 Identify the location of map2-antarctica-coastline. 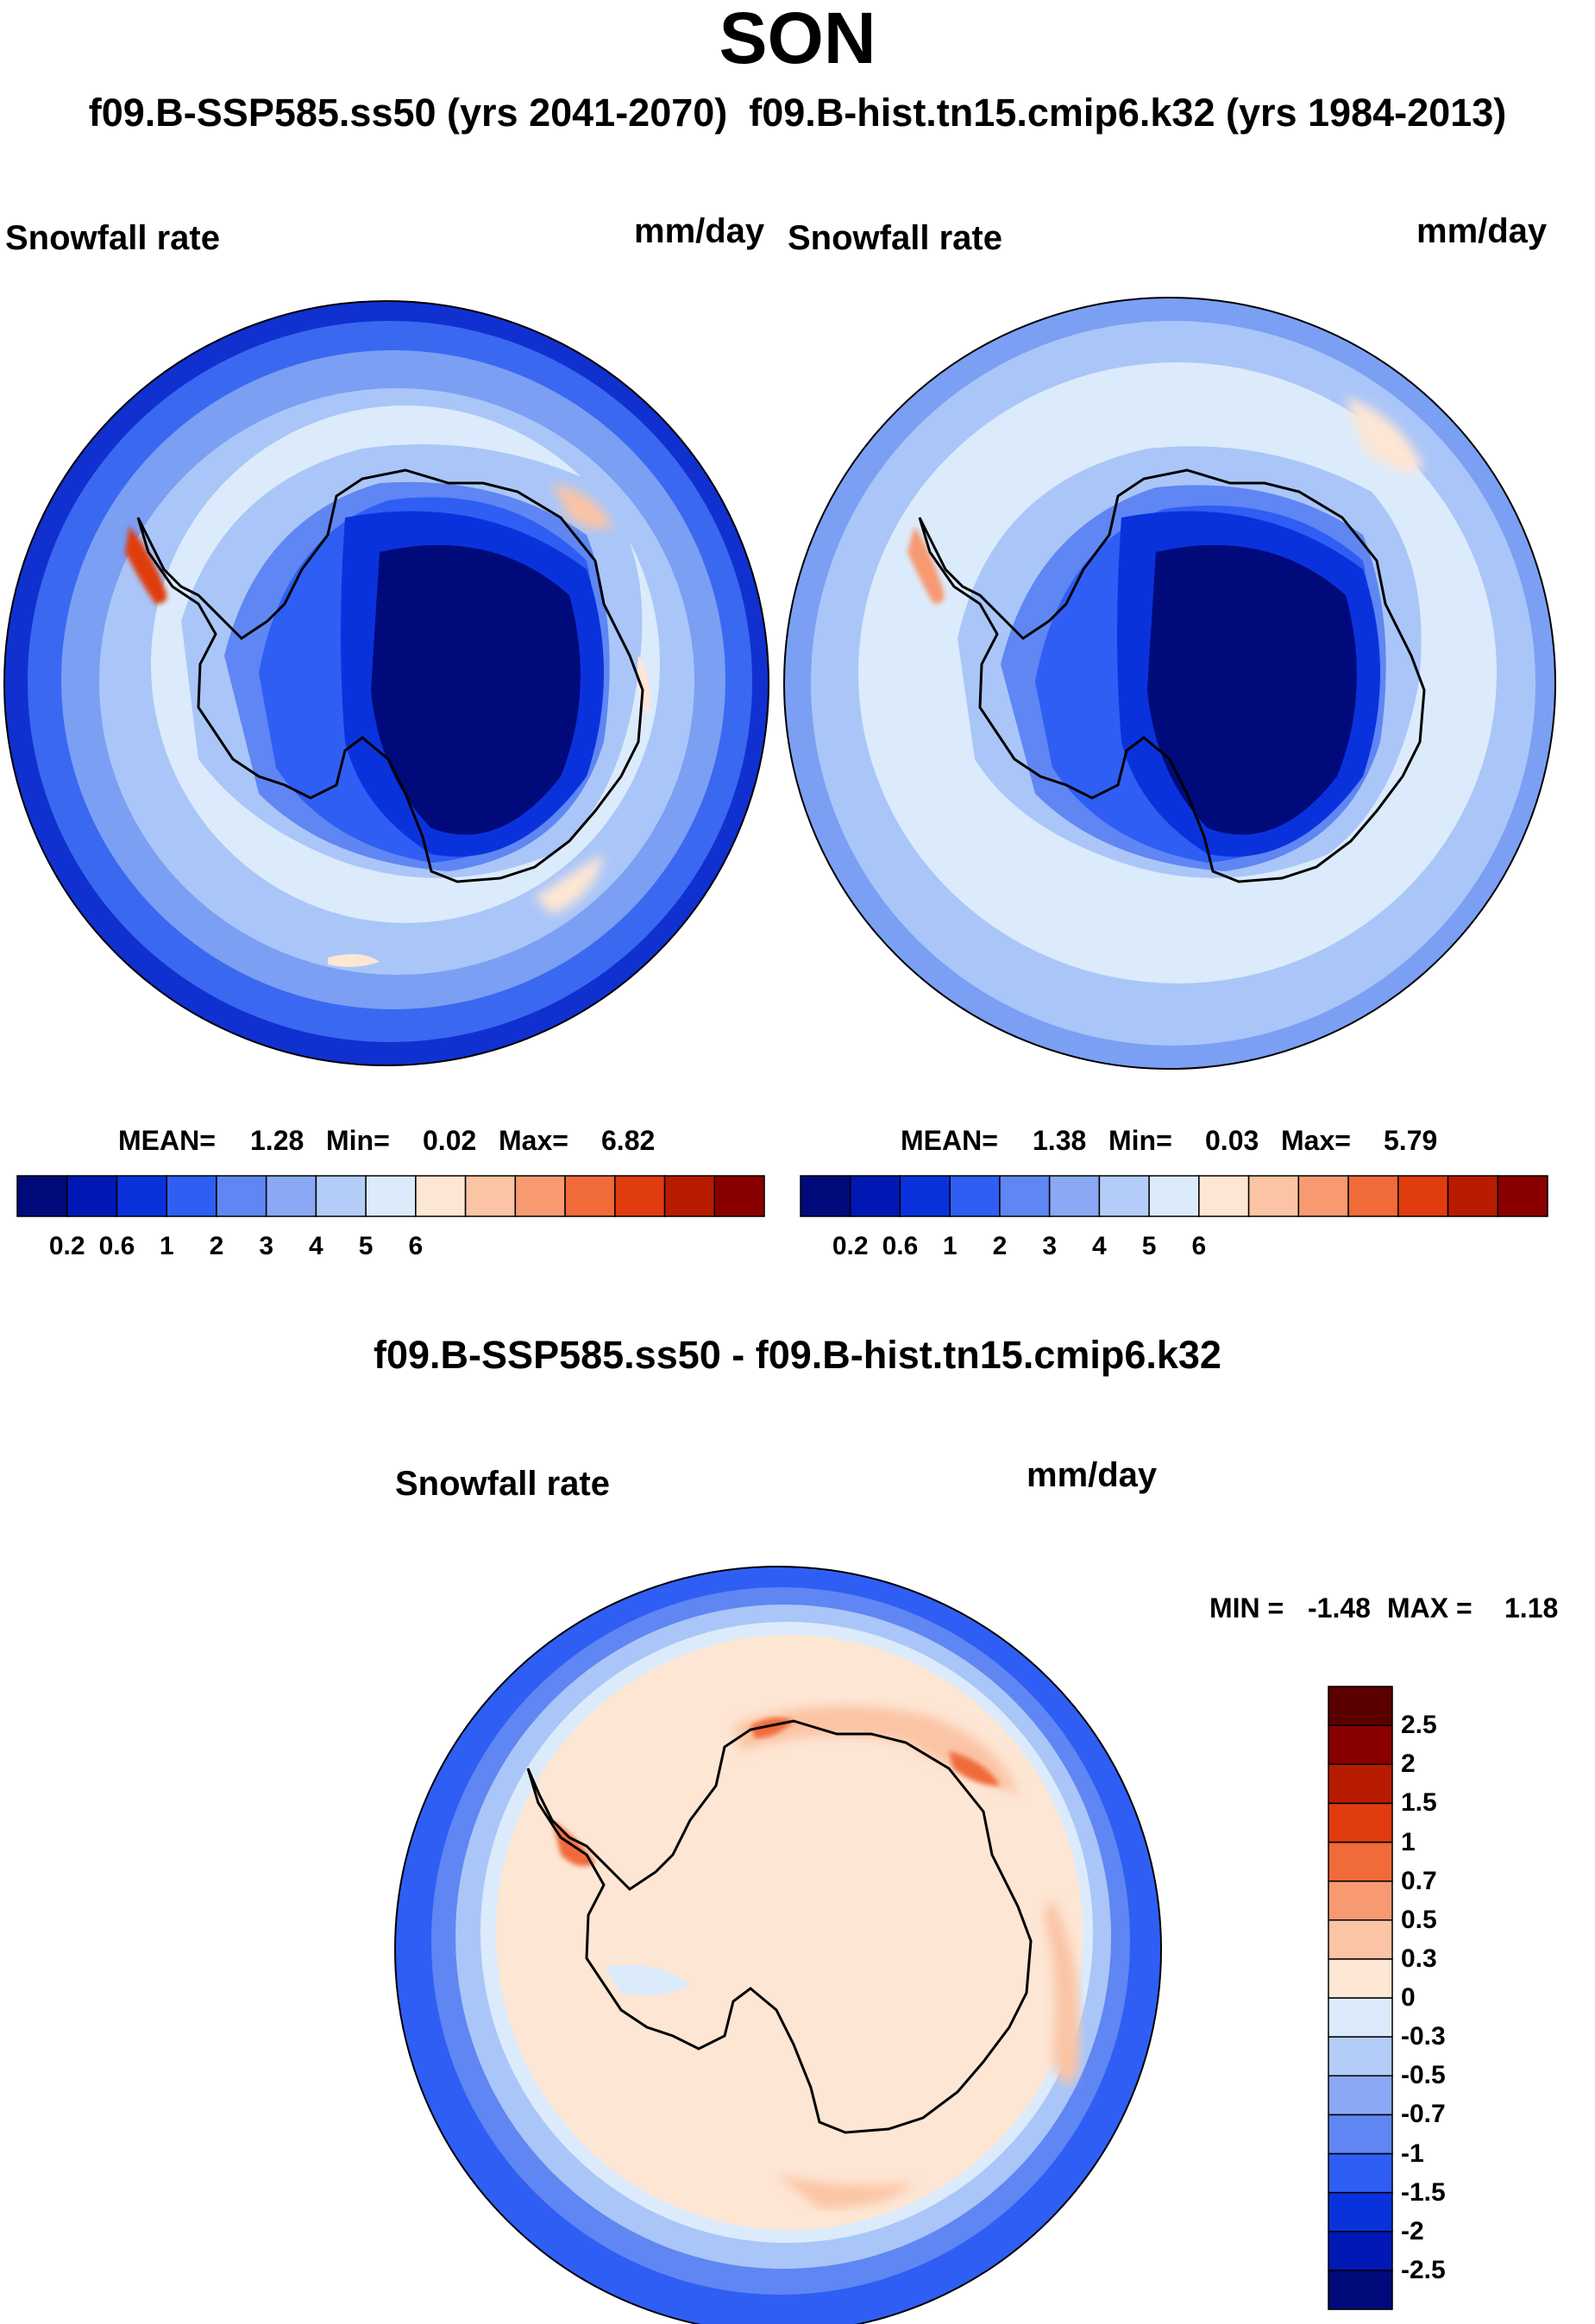
(1172, 675).